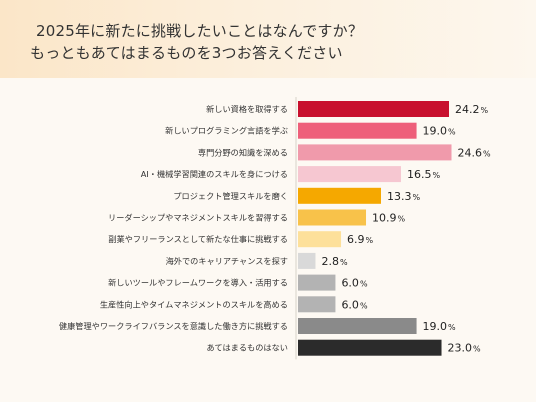 This screenshot has width=536, height=402. I want to click on category-label: 健康管理やワークライフバランスを意識した働き方に挑戦する, so click(173, 326).